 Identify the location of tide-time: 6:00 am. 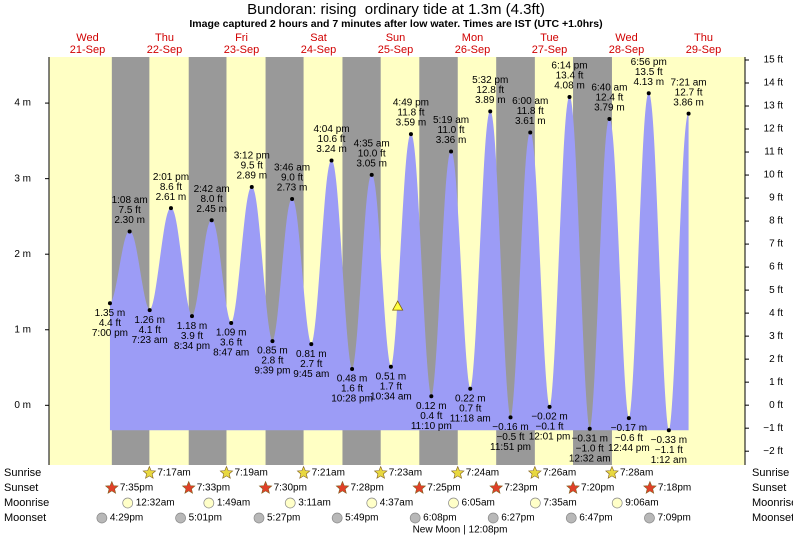
(530, 101).